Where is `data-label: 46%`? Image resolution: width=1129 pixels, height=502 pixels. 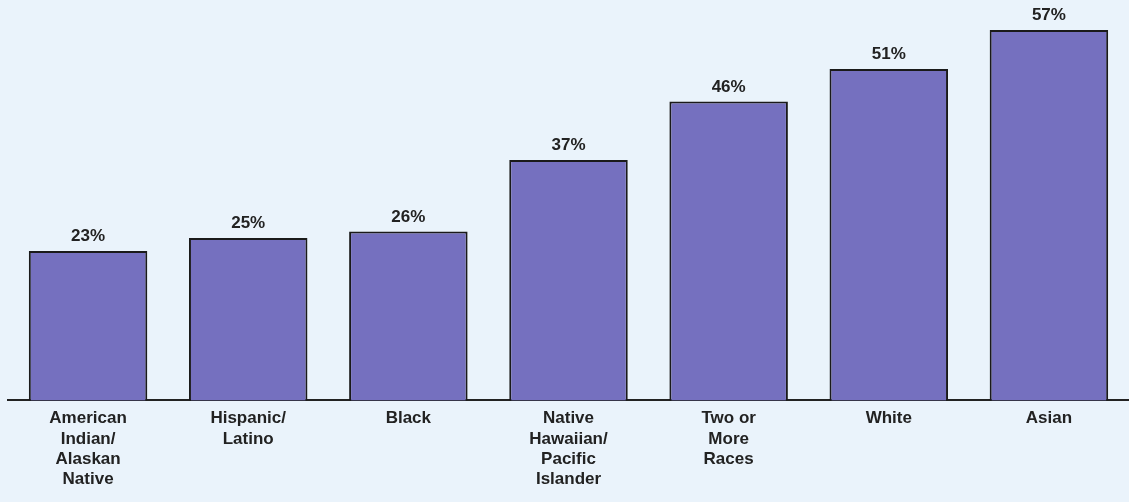 data-label: 46% is located at coordinates (728, 86).